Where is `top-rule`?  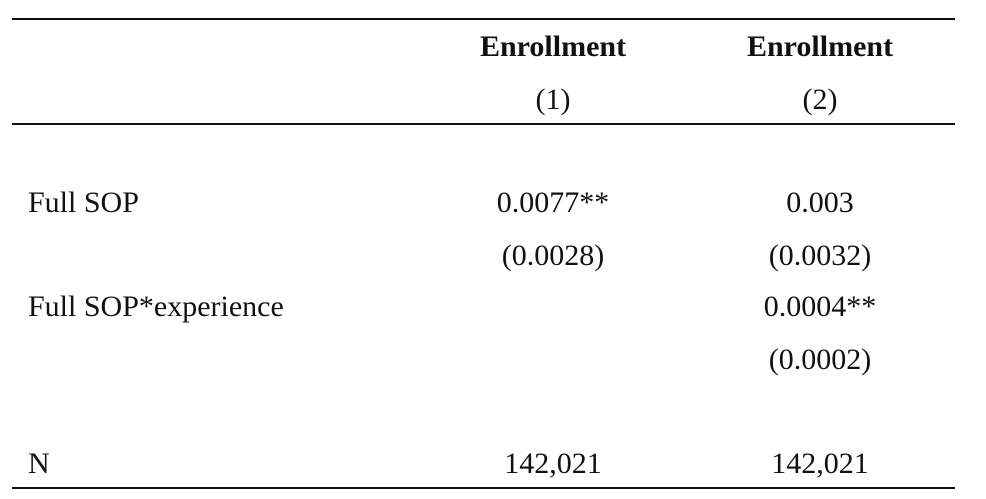
top-rule is located at coordinates (483, 19).